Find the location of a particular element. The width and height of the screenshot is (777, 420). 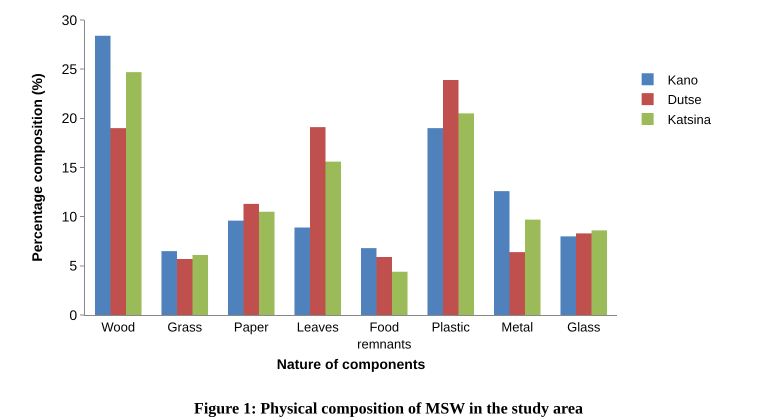

x-tick-label: Food remnants is located at coordinates (384, 336).